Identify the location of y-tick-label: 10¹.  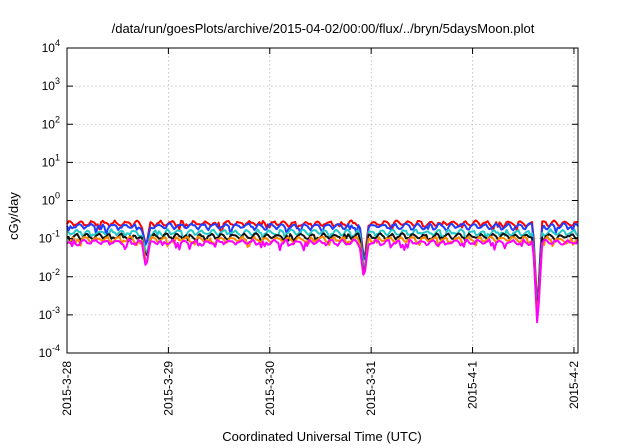
(51, 160).